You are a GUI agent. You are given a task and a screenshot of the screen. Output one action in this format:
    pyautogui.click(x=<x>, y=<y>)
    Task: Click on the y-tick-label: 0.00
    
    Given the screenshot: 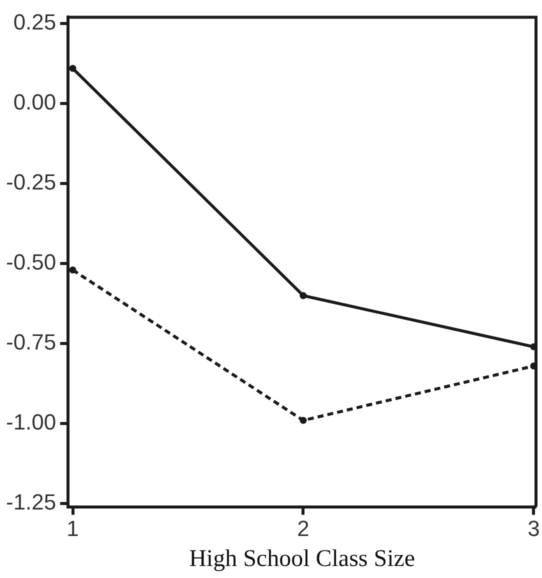 What is the action you would take?
    pyautogui.click(x=34, y=102)
    